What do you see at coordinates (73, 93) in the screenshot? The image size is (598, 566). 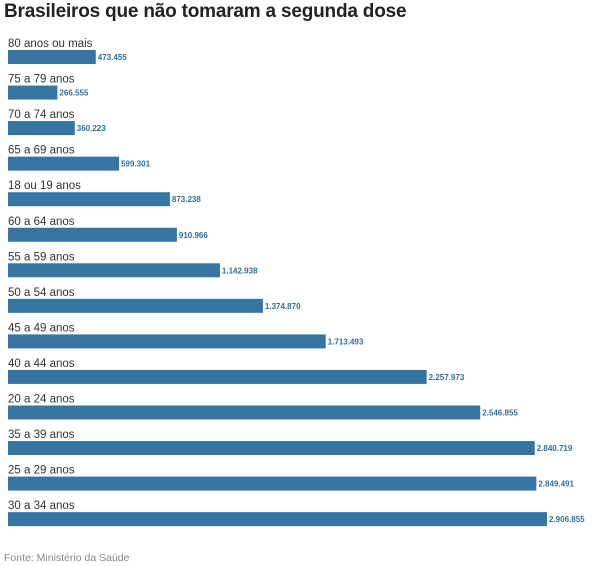 I see `value-label: 266.555` at bounding box center [73, 93].